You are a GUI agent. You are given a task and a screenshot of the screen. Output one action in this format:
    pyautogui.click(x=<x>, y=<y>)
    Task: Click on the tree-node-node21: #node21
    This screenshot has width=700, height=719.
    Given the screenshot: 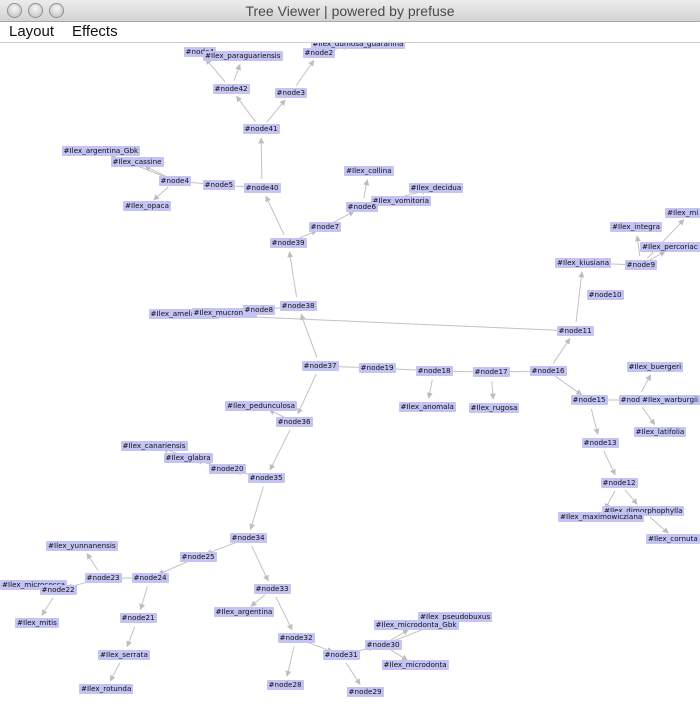 What is the action you would take?
    pyautogui.click(x=138, y=618)
    